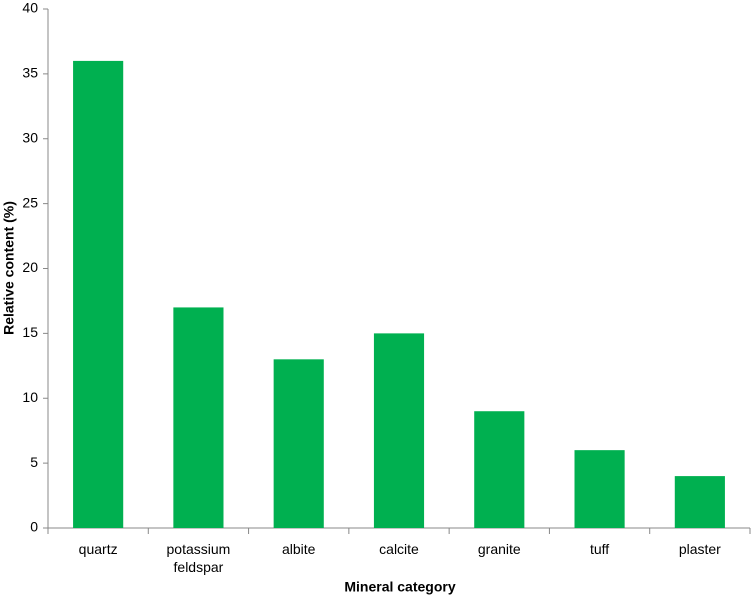 Image resolution: width=754 pixels, height=601 pixels. I want to click on x-tick-label: plaster, so click(699, 549).